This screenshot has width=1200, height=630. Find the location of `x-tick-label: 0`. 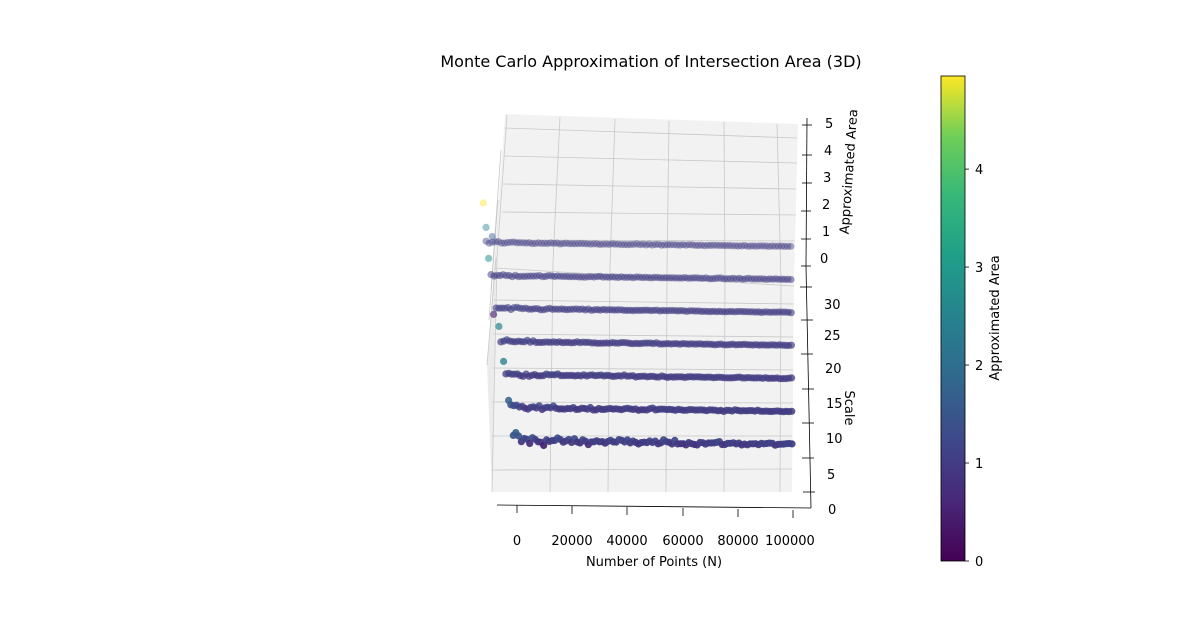

x-tick-label: 0 is located at coordinates (517, 541).